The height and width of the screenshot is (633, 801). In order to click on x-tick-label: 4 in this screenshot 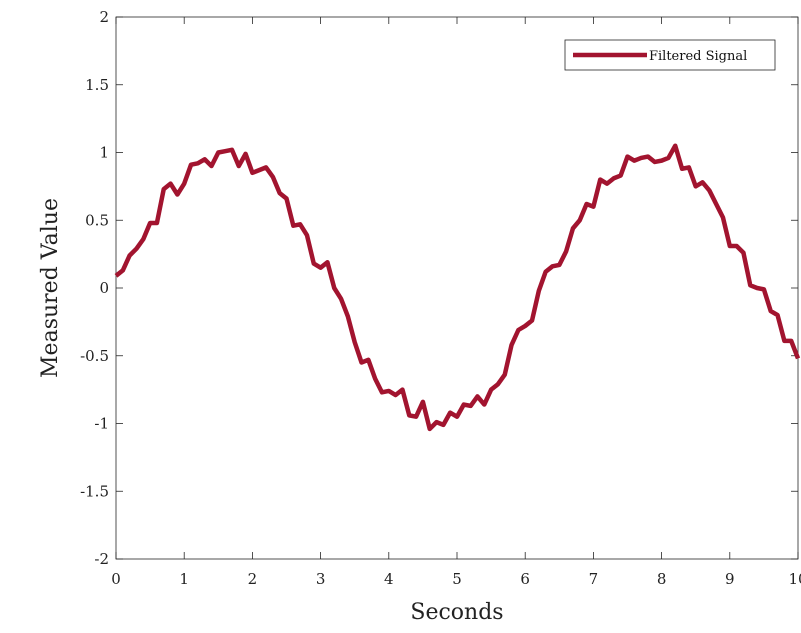, I will do `click(389, 579)`.